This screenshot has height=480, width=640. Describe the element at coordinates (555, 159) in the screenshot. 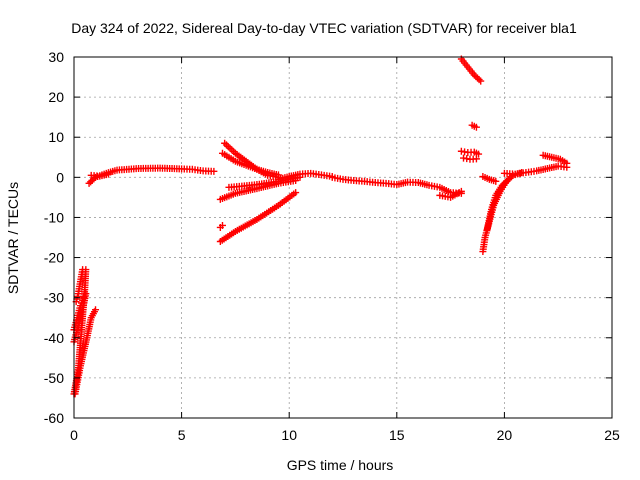

I see `series-track-y` at that location.